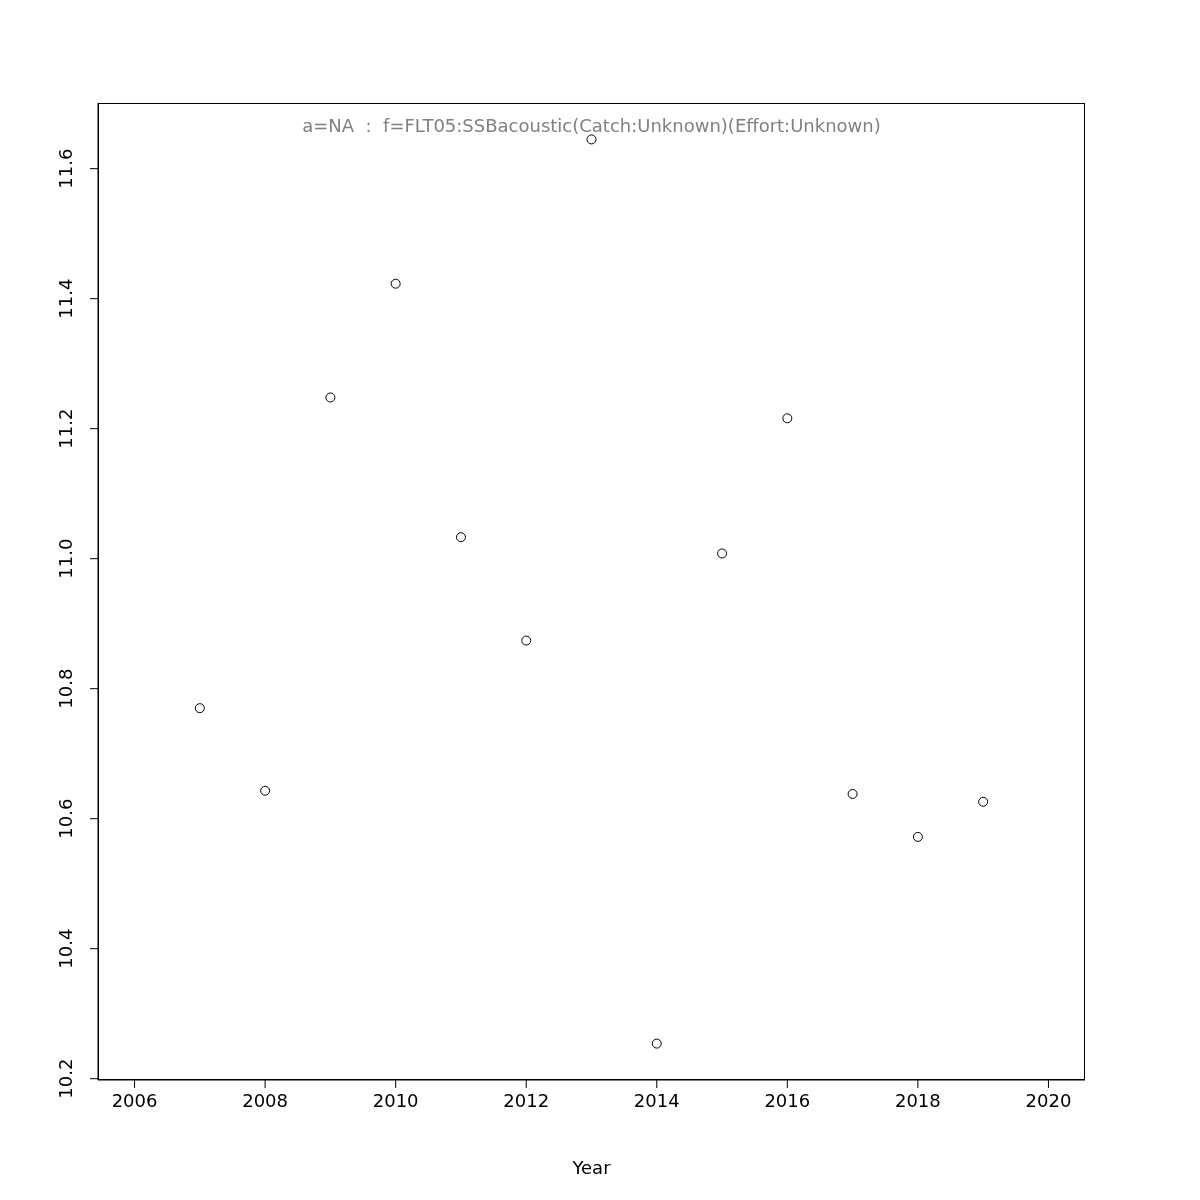 The height and width of the screenshot is (1200, 1200). Describe the element at coordinates (1048, 1100) in the screenshot. I see `x-tick-label: 2020` at that location.